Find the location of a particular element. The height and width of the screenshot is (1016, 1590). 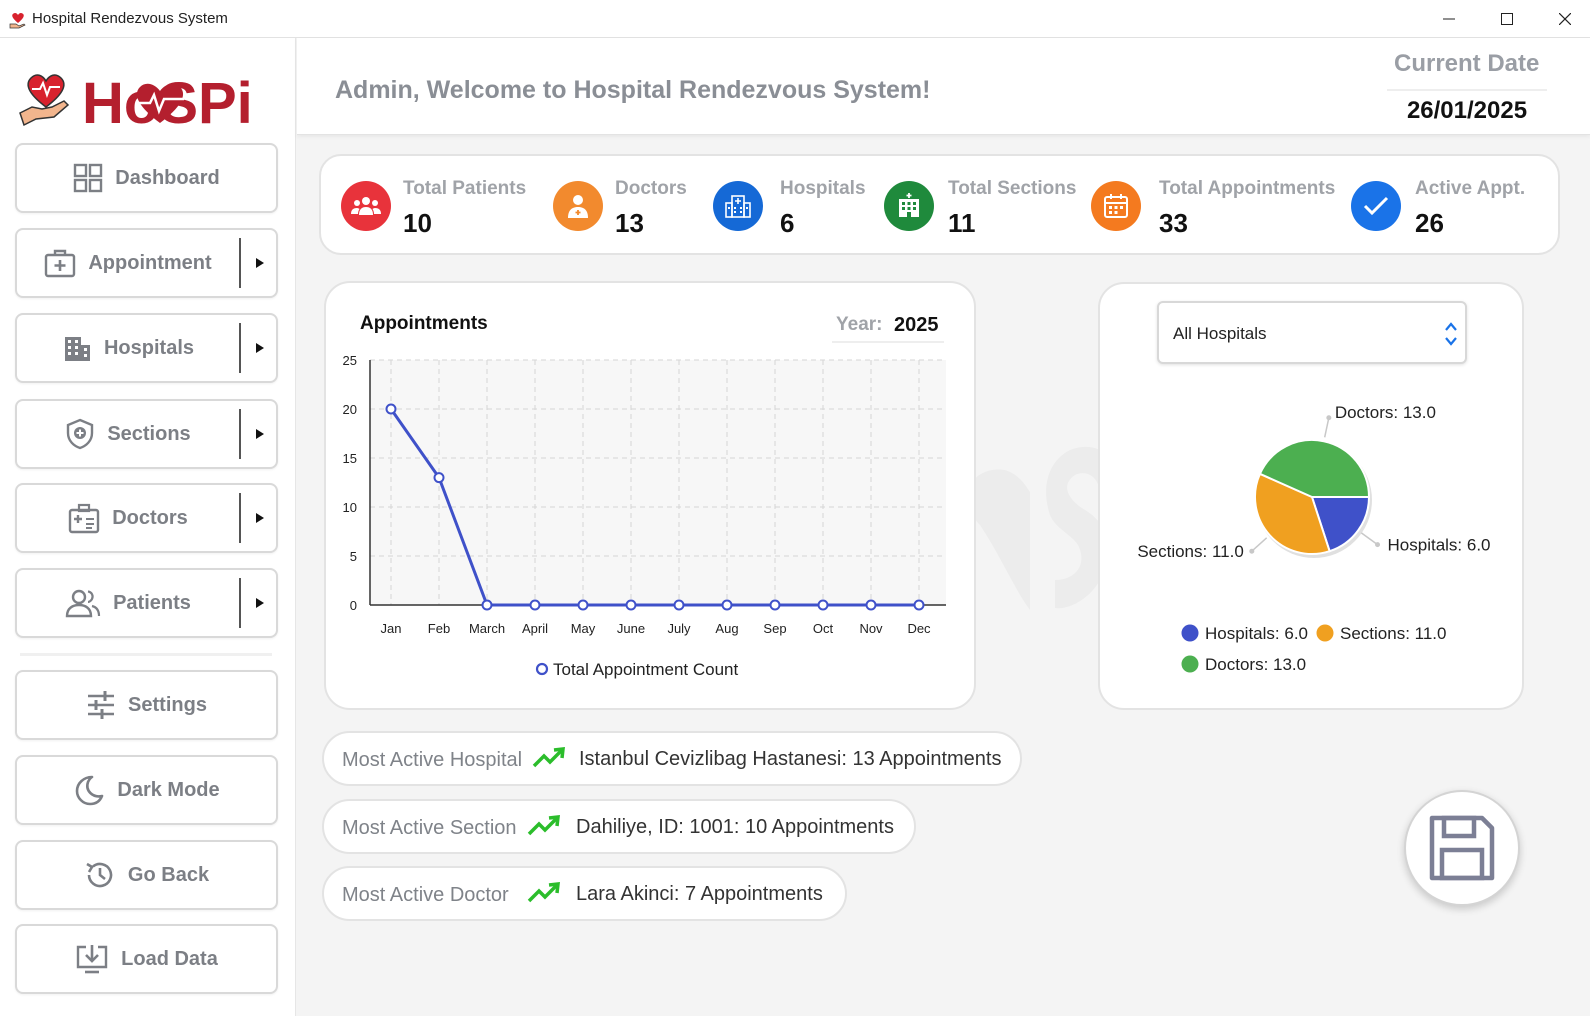

save-button is located at coordinates (1462, 848).